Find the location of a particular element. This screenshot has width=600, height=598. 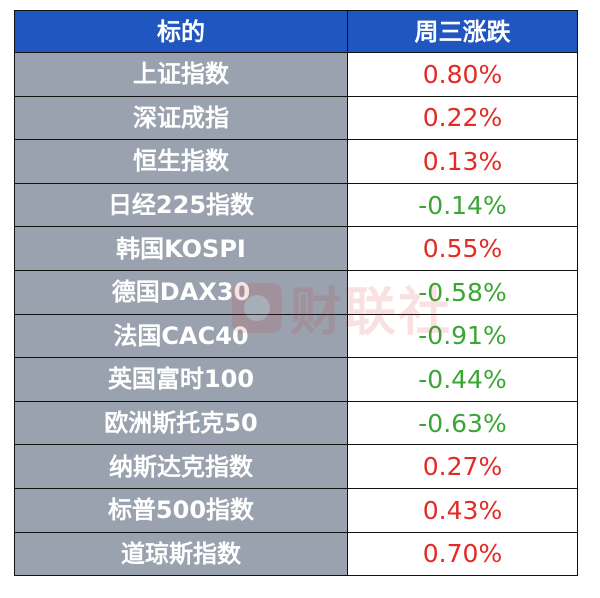

table-row: 德国DAX30 -0.58% is located at coordinates (296, 292).